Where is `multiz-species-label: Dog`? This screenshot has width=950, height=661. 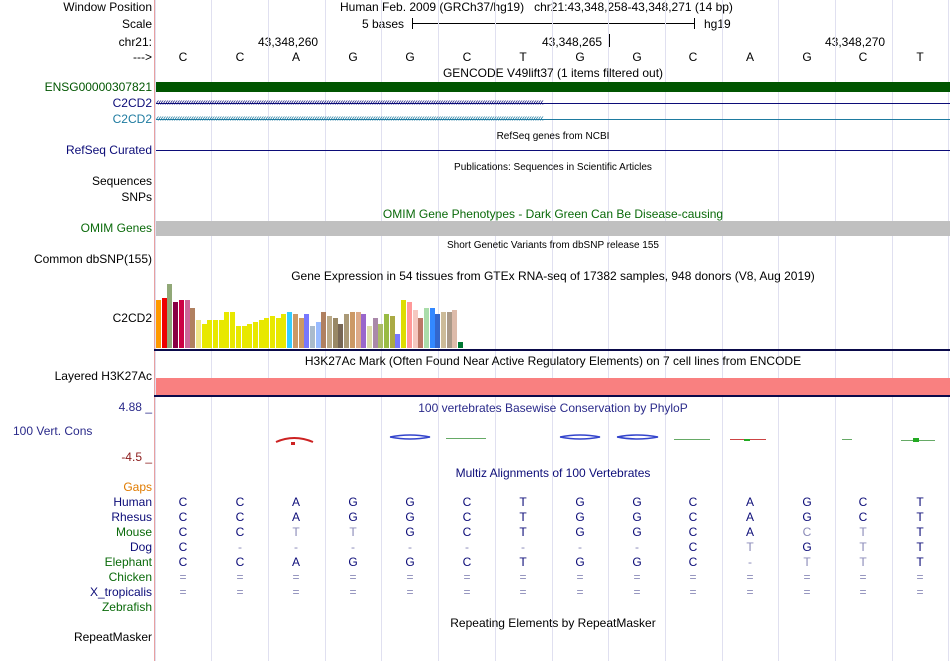 multiz-species-label: Dog is located at coordinates (140, 547).